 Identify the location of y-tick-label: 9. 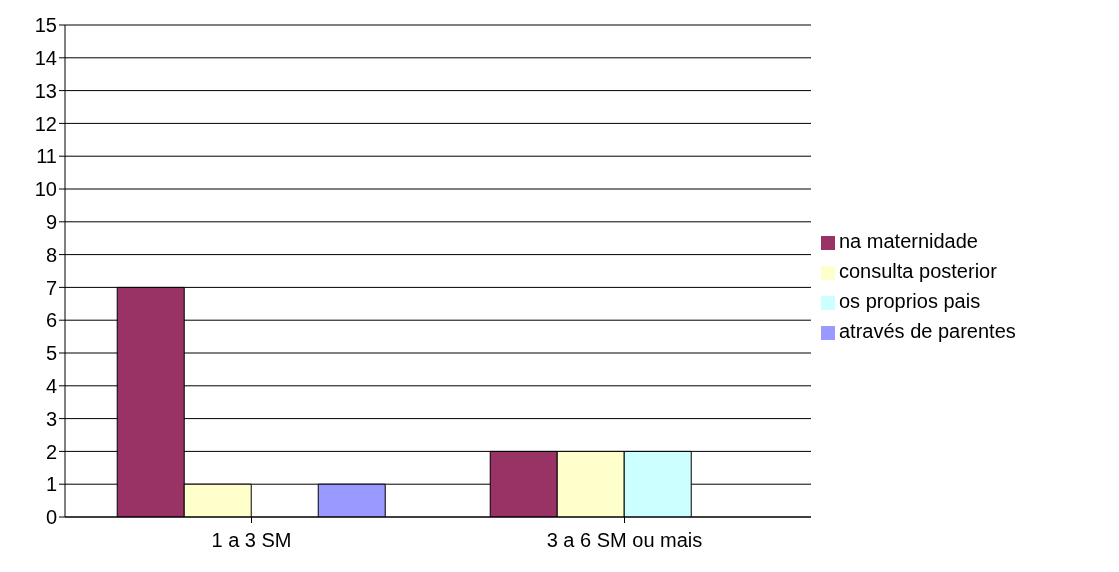
(51, 221).